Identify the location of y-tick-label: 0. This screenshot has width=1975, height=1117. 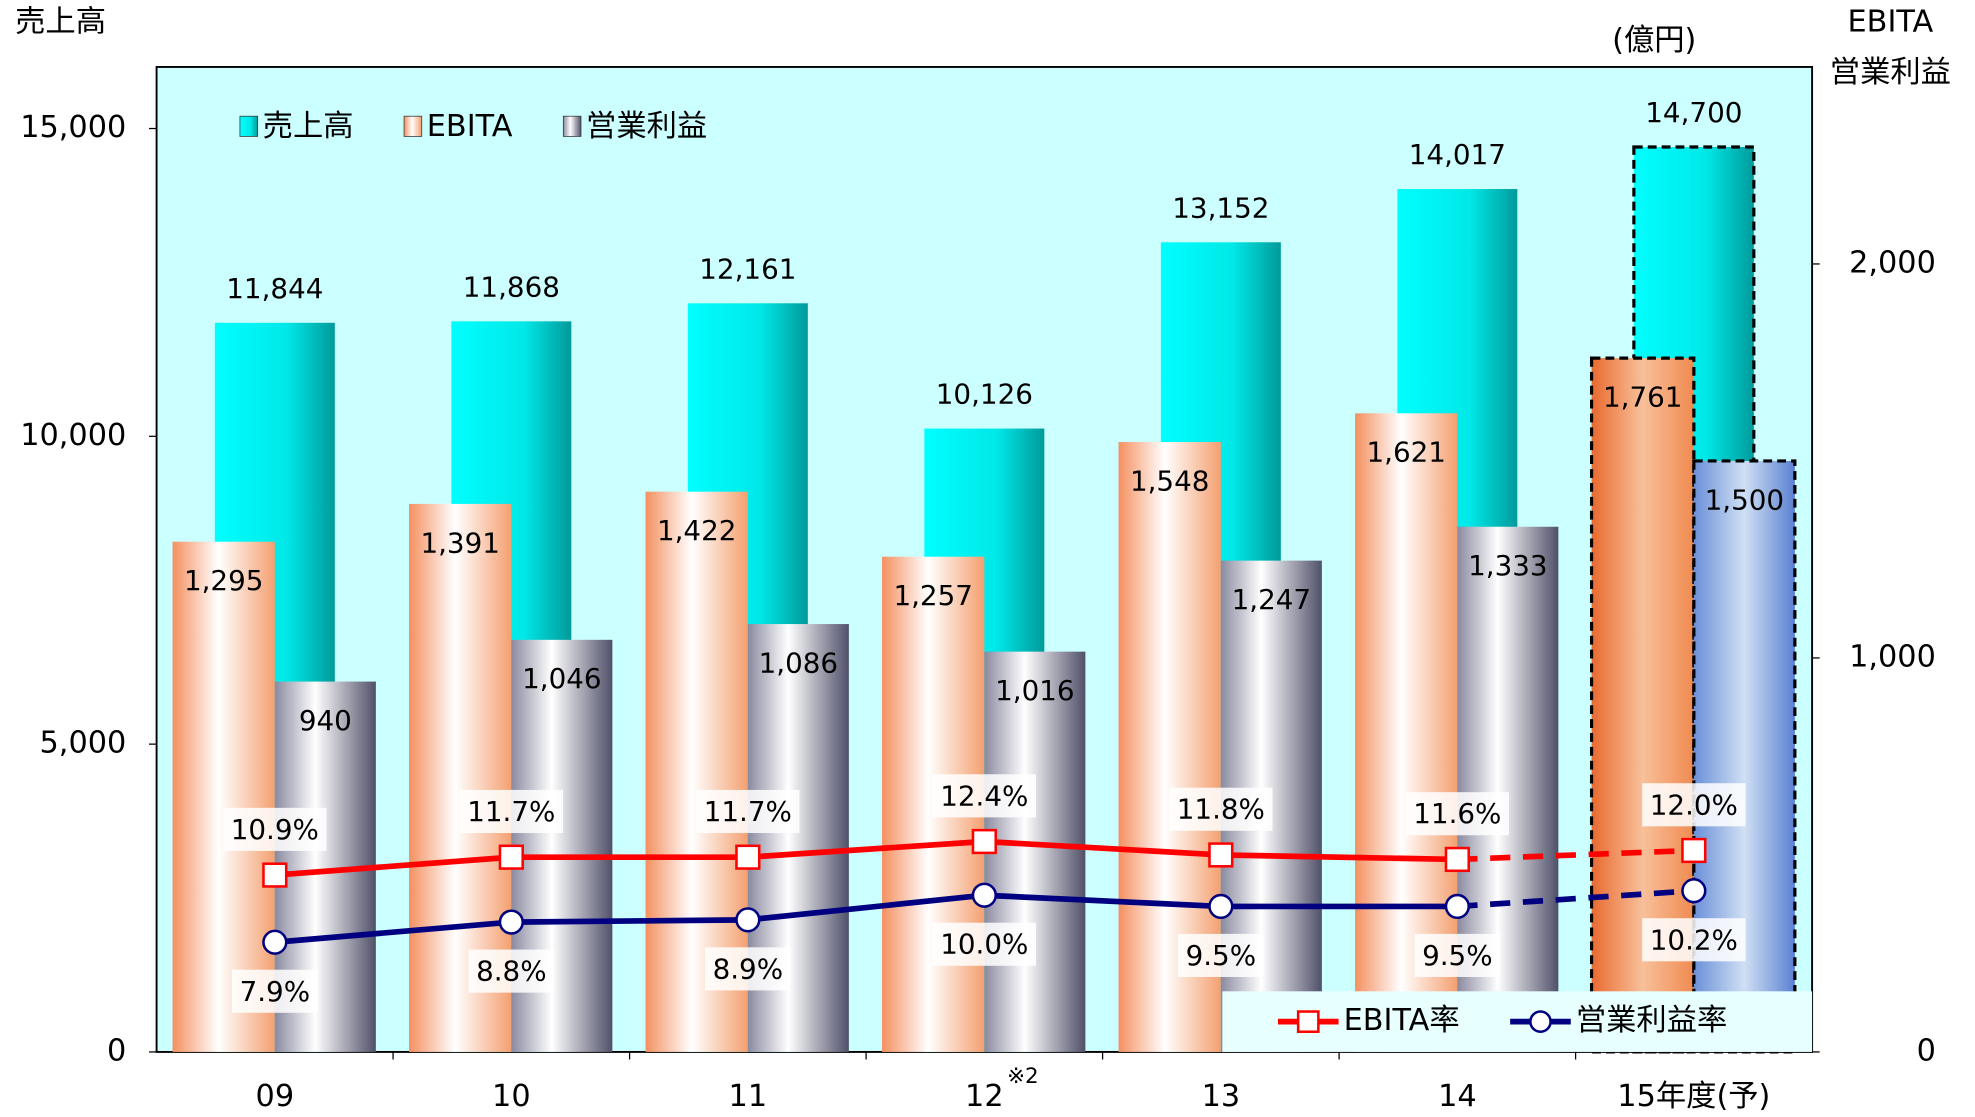
(116, 1050).